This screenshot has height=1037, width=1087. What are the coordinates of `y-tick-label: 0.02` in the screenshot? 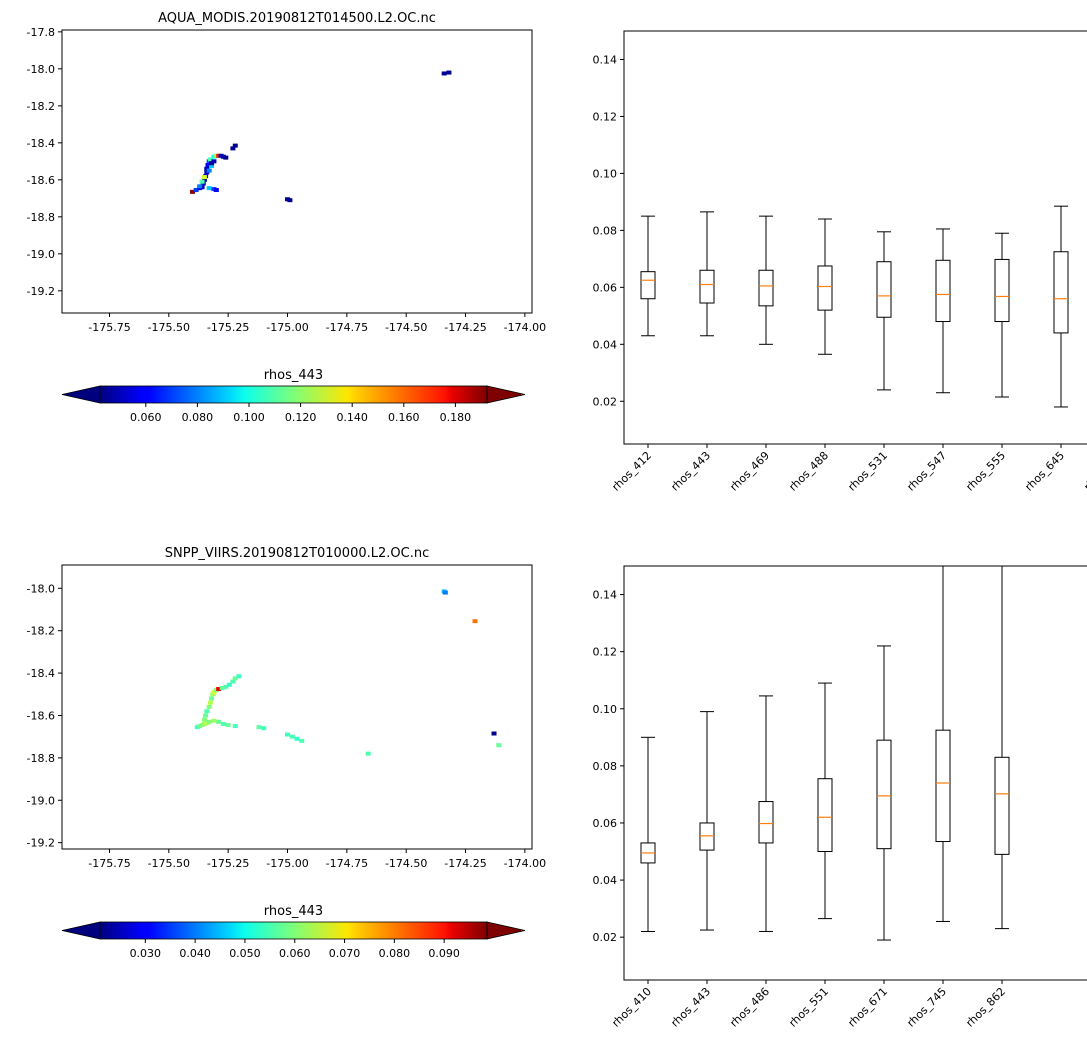 It's located at (605, 401).